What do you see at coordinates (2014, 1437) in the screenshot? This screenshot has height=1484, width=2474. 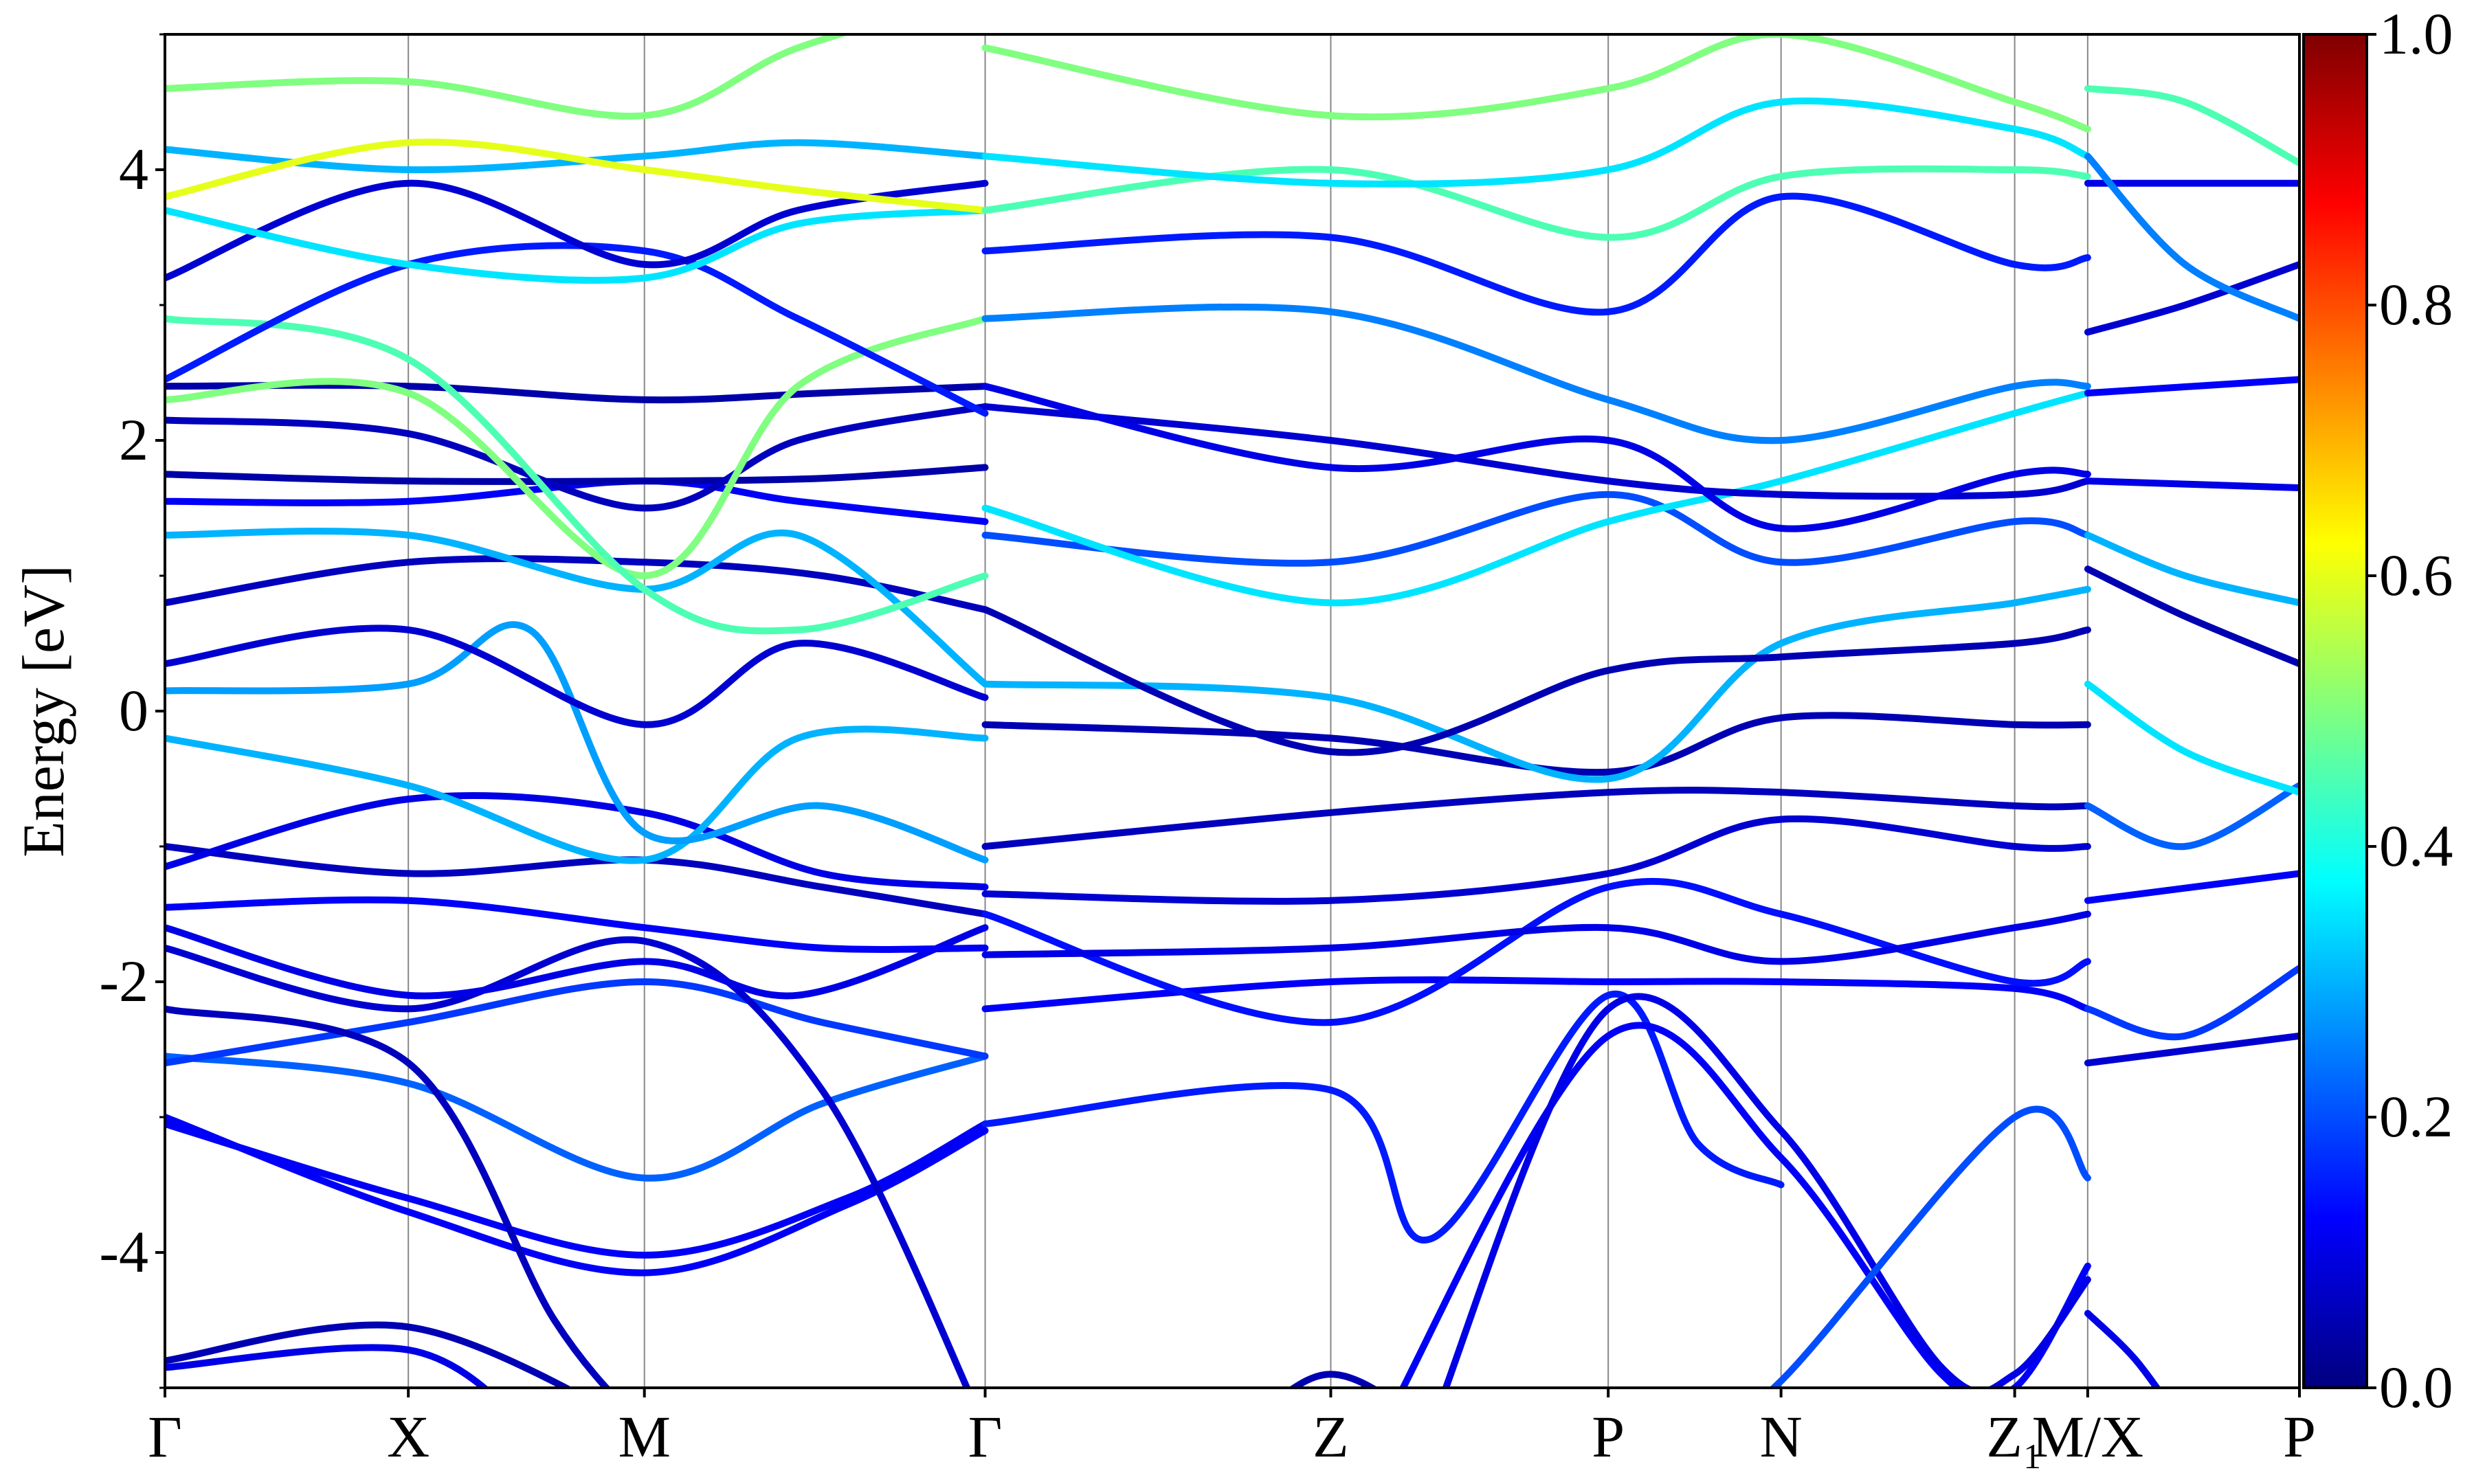 I see `x-tick-label: Z₁` at bounding box center [2014, 1437].